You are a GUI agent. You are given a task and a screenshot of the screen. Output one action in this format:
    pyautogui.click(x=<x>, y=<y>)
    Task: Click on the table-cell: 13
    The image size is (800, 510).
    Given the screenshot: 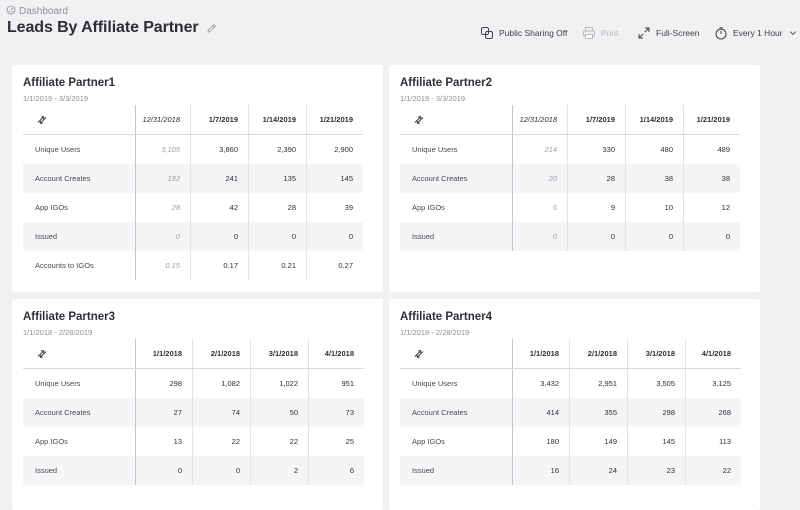 What is the action you would take?
    pyautogui.click(x=163, y=441)
    